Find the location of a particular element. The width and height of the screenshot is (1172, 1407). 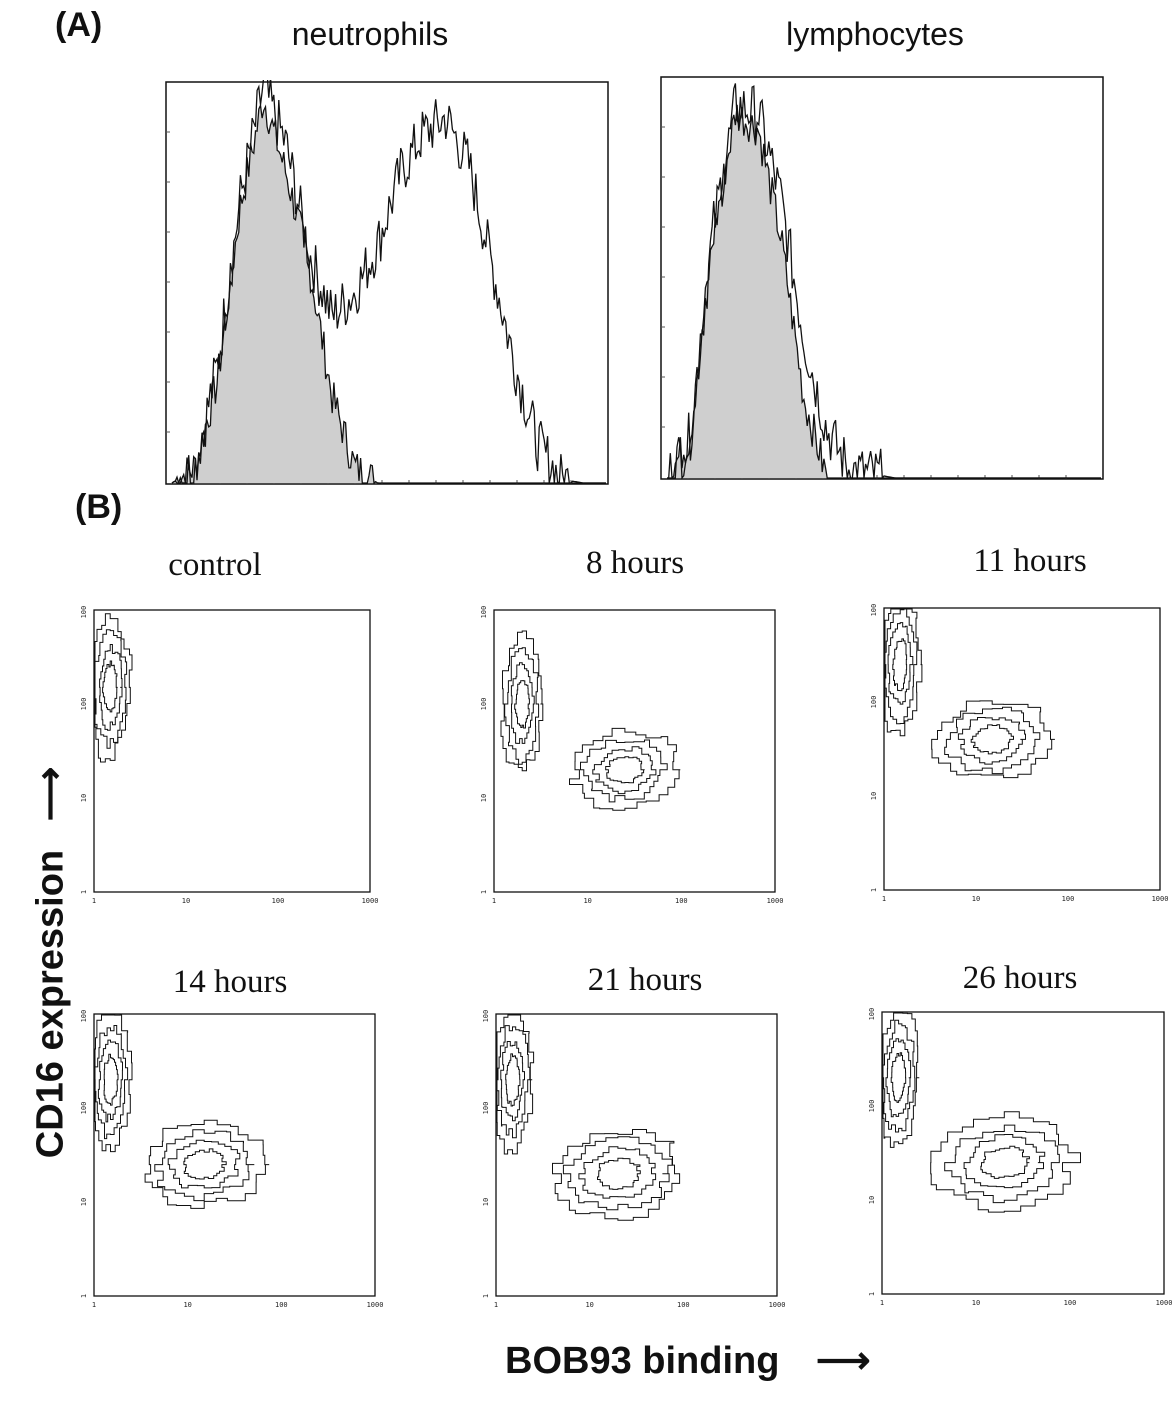

neutrophils-control-line is located at coordinates (388, 294).